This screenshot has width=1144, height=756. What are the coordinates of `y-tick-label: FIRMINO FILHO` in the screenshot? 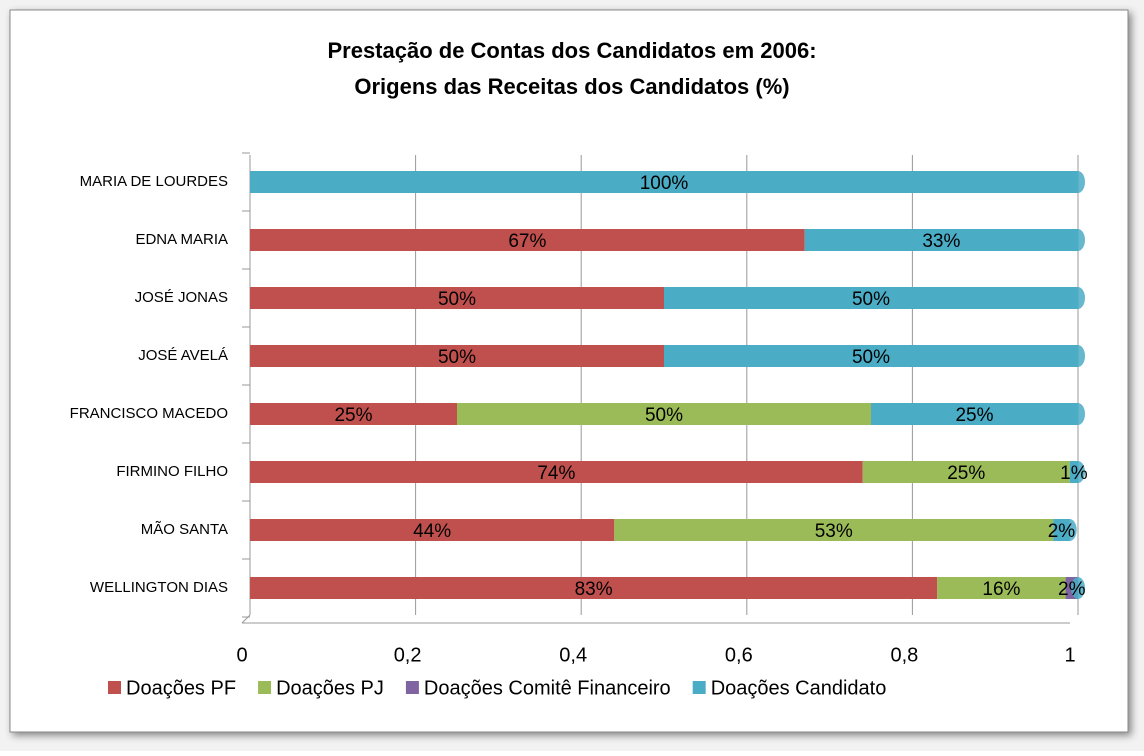 It's located at (172, 471).